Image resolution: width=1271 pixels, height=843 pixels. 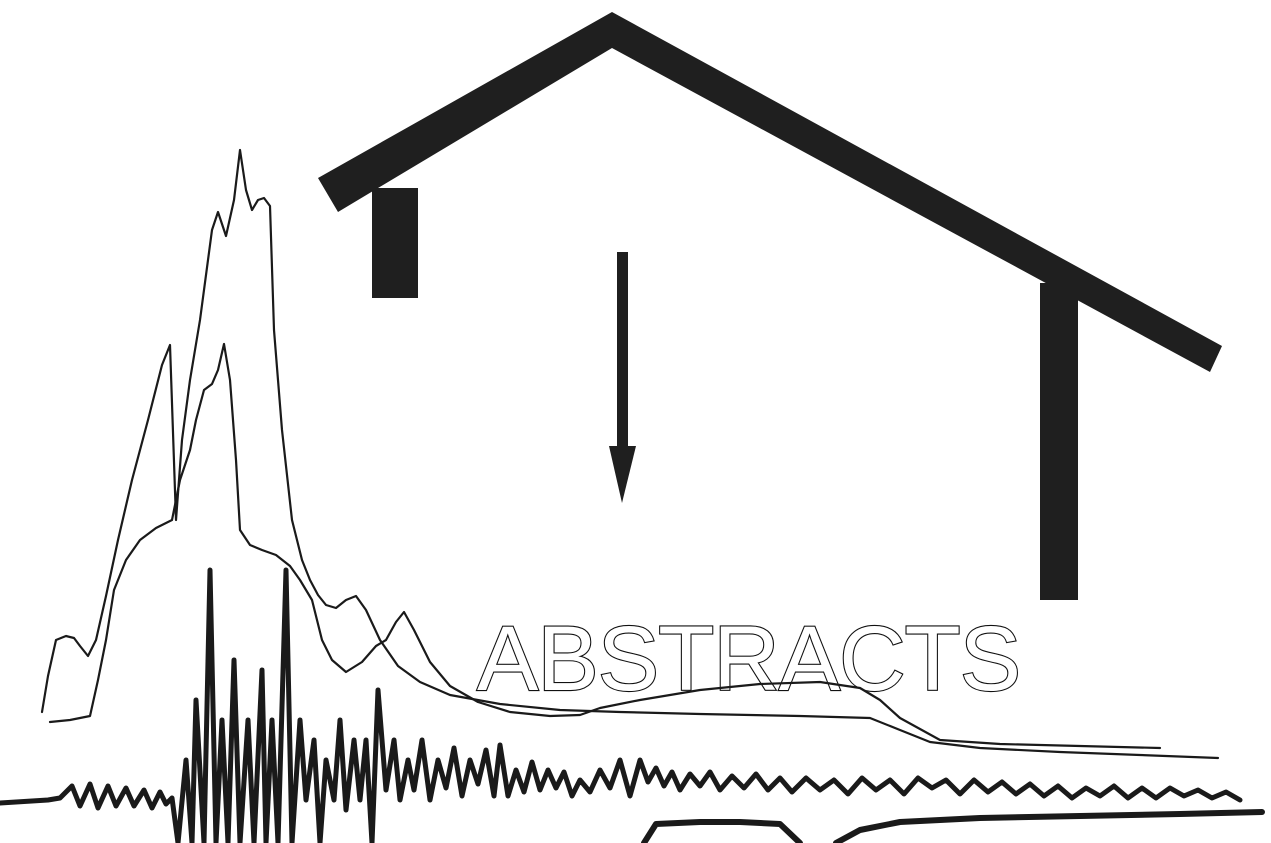 I want to click on baseline-trace, so click(x=953, y=826).